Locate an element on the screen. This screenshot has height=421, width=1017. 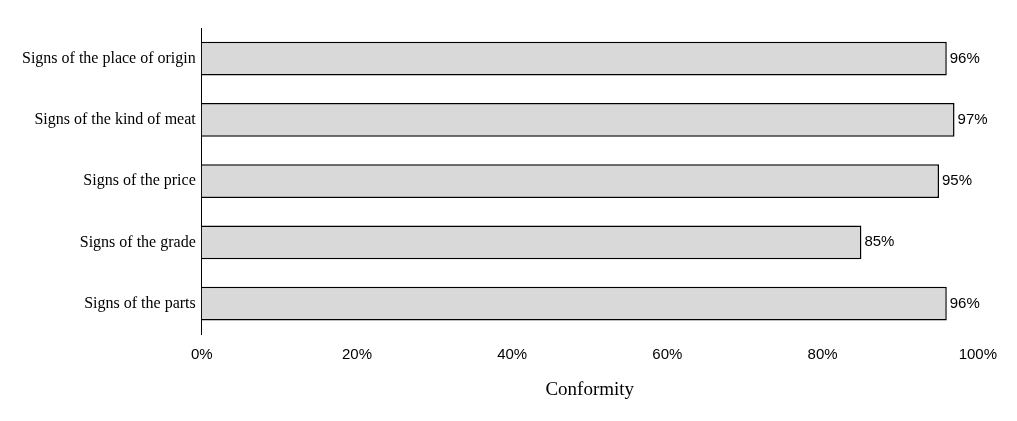
data-label: 97% is located at coordinates (972, 118).